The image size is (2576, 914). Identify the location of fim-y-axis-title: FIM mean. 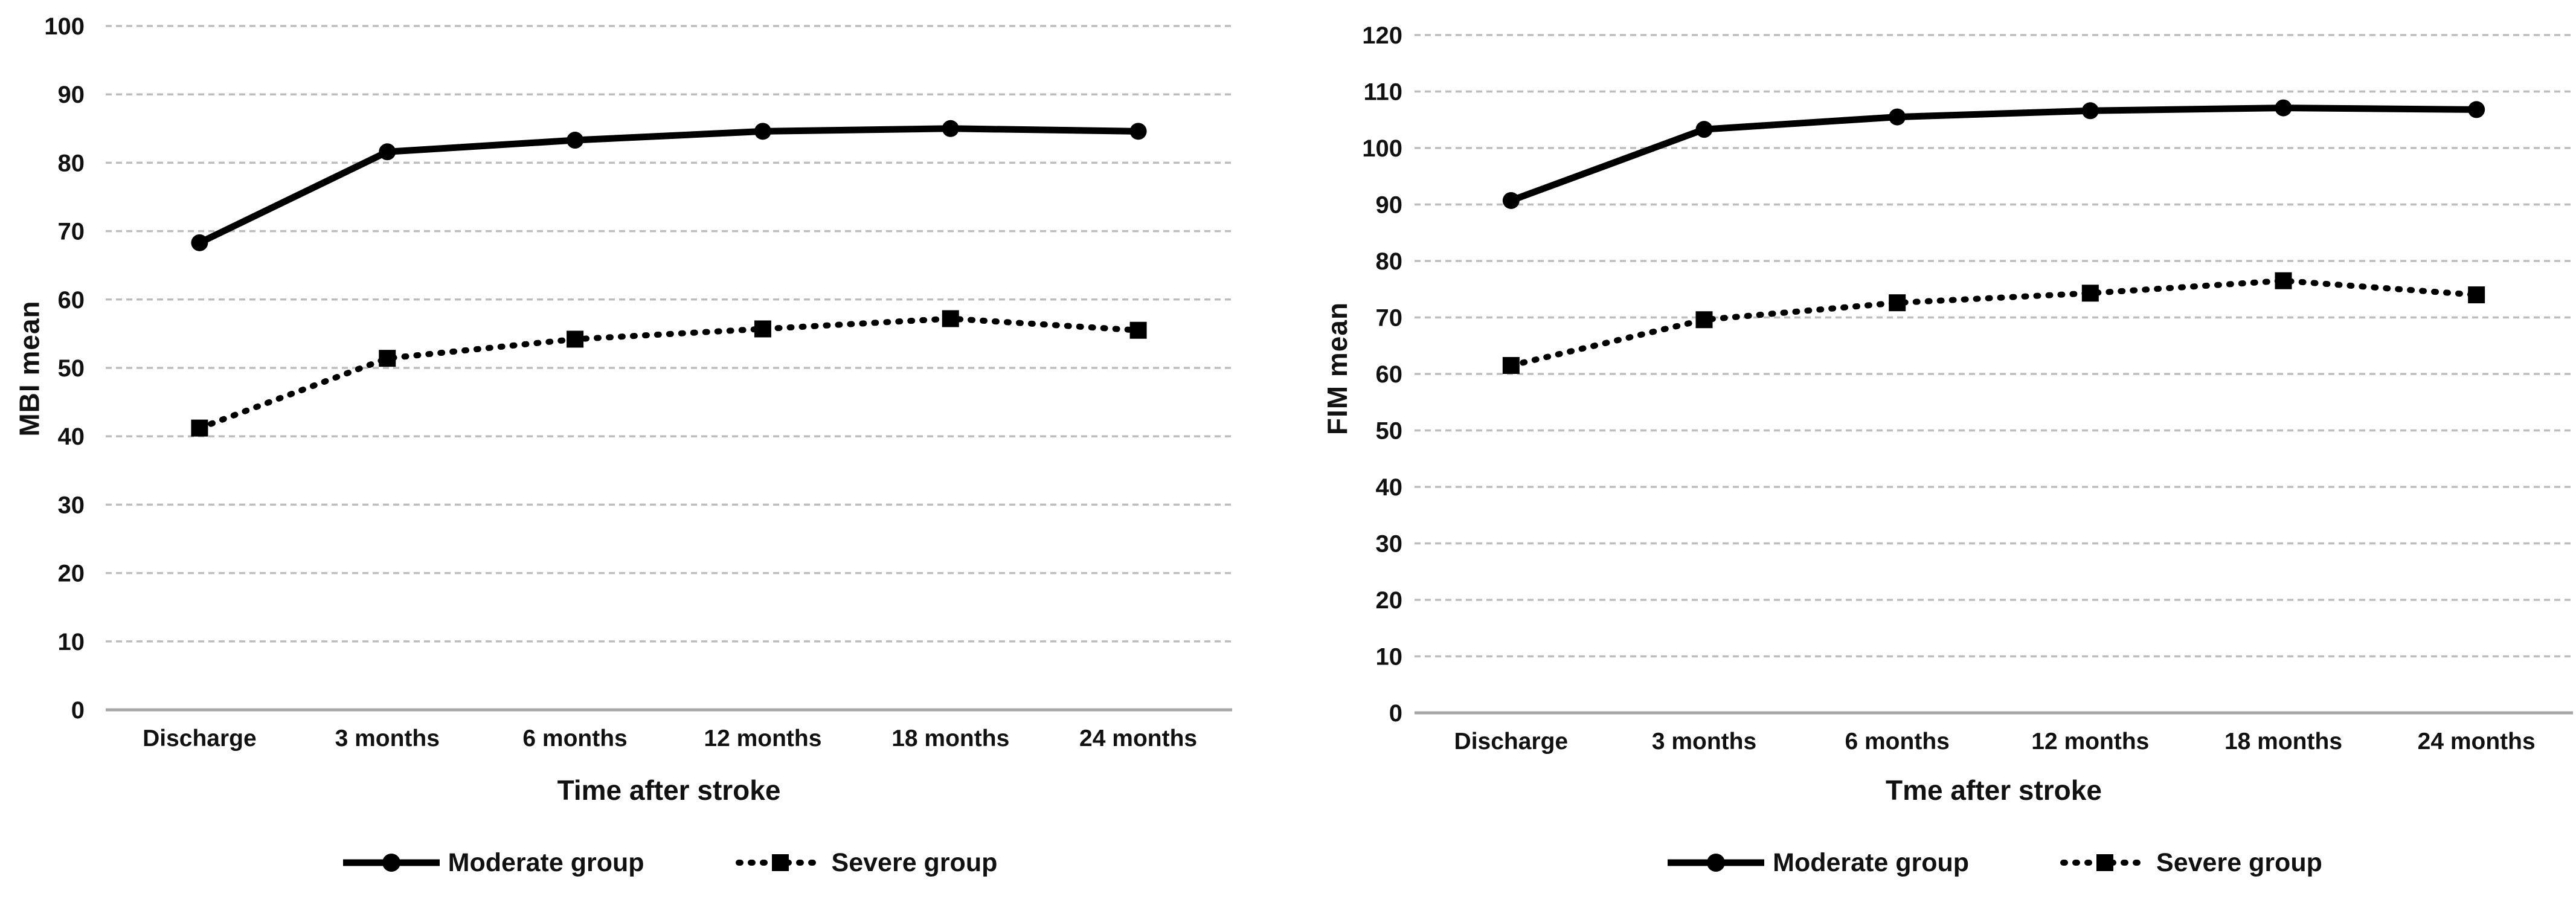
(1337, 369).